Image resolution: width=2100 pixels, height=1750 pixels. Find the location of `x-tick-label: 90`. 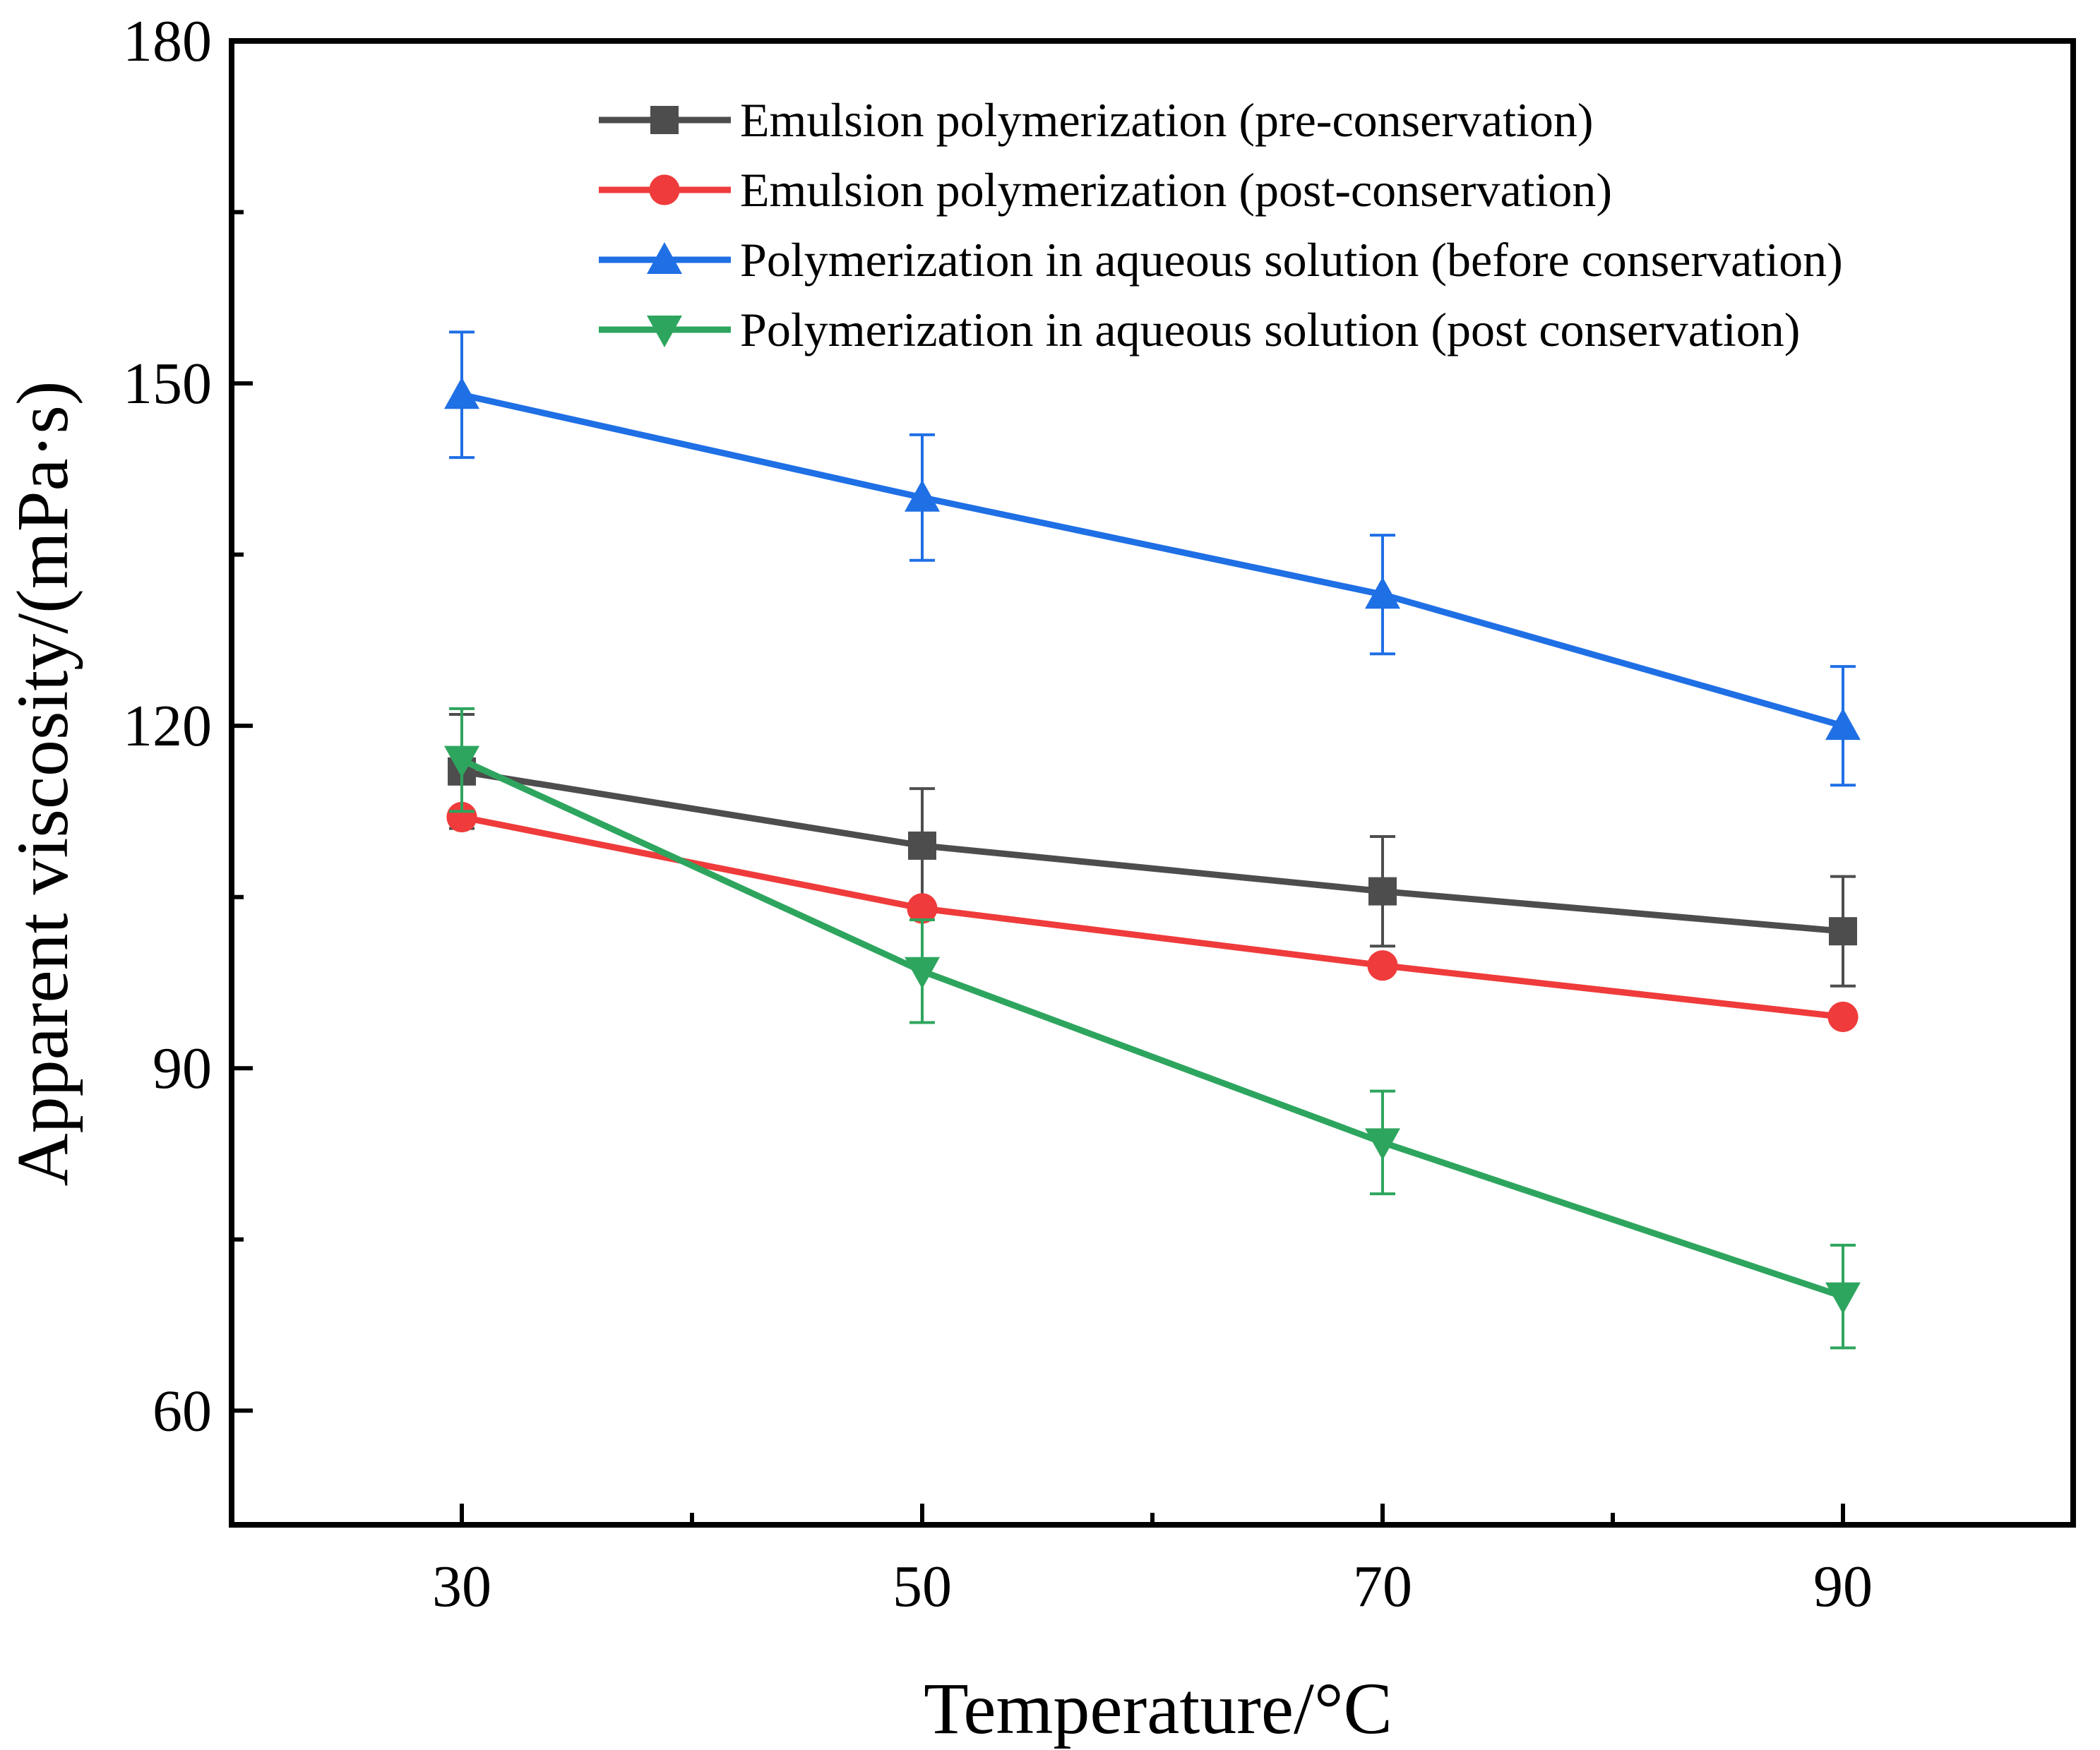

x-tick-label: 90 is located at coordinates (1843, 1586).